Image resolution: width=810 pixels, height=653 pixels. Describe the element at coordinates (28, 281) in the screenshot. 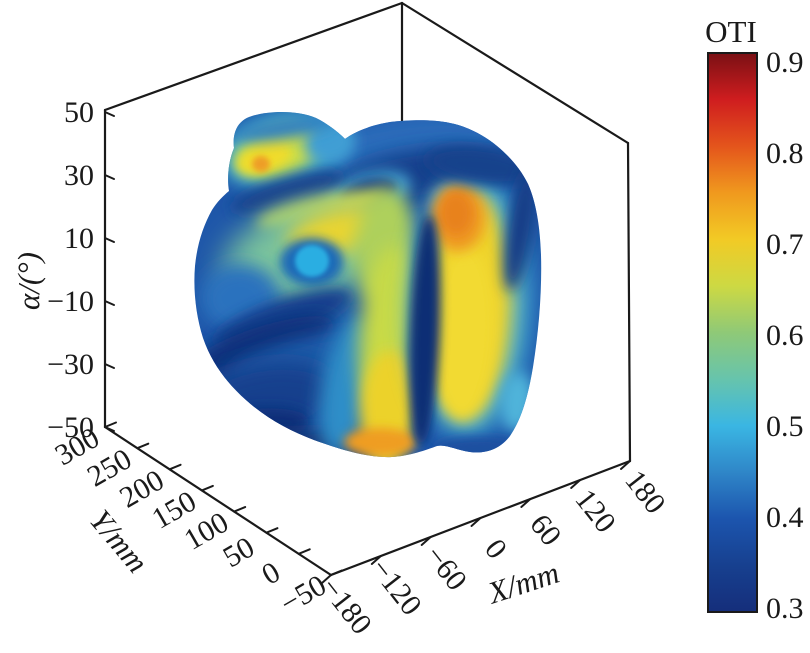

I see `z-axis-title: α/(°)` at that location.